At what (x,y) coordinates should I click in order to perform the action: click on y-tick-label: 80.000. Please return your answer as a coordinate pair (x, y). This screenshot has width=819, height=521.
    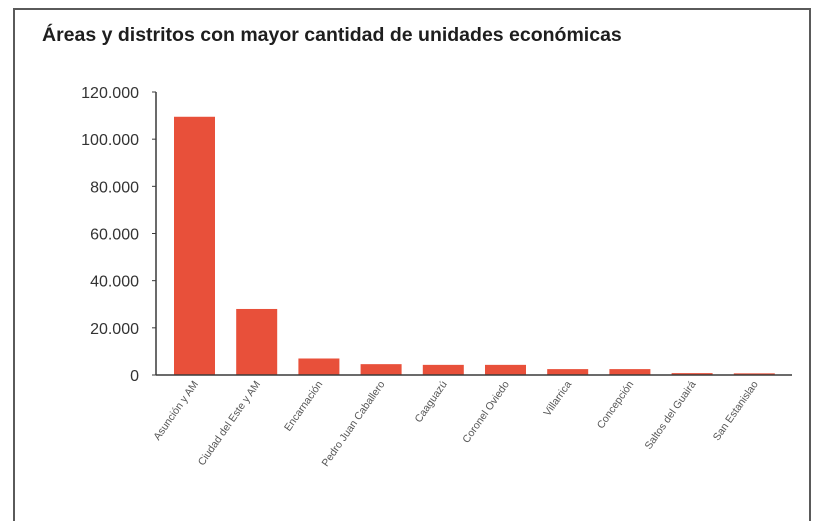
    Looking at the image, I should click on (114, 187).